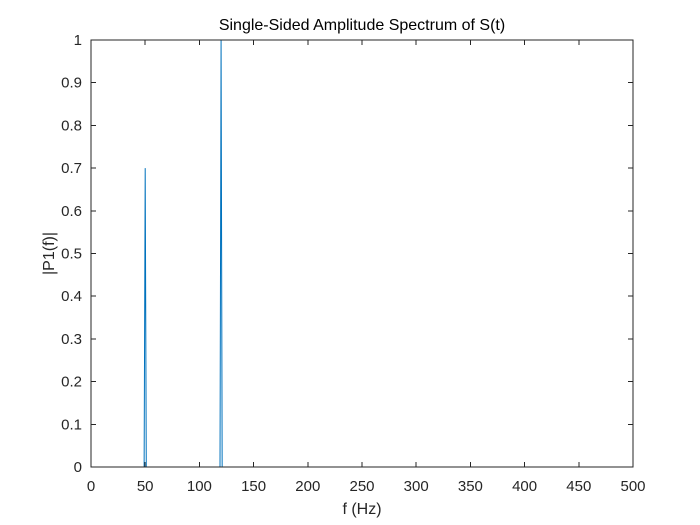 The width and height of the screenshot is (700, 525). Describe the element at coordinates (71, 296) in the screenshot. I see `y-tick-label-4: 0.4` at that location.